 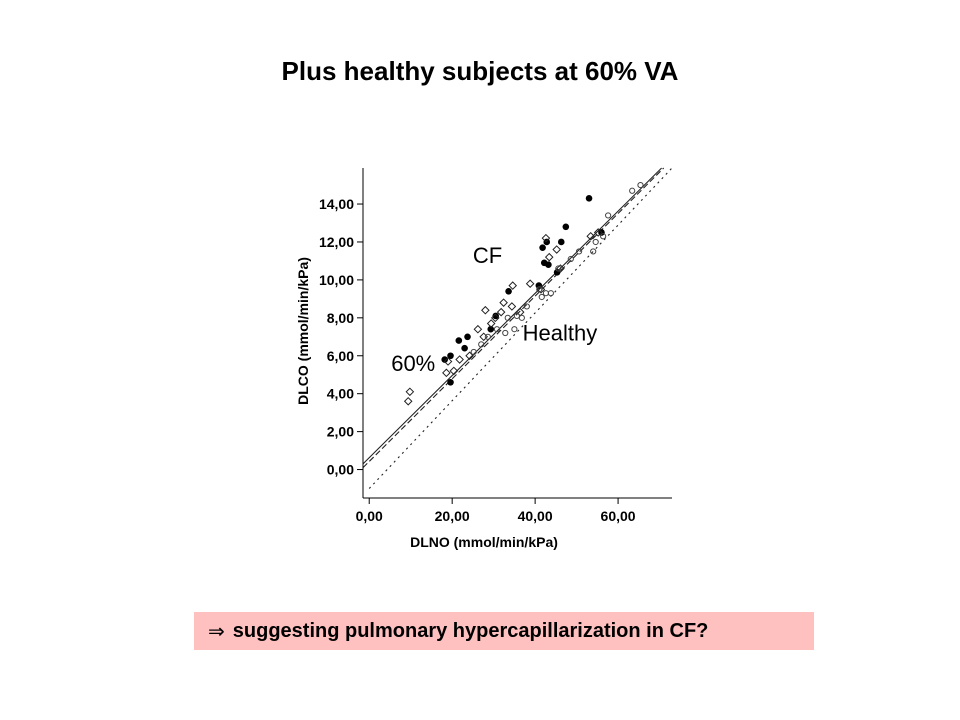 I want to click on data-points, so click(x=523, y=293).